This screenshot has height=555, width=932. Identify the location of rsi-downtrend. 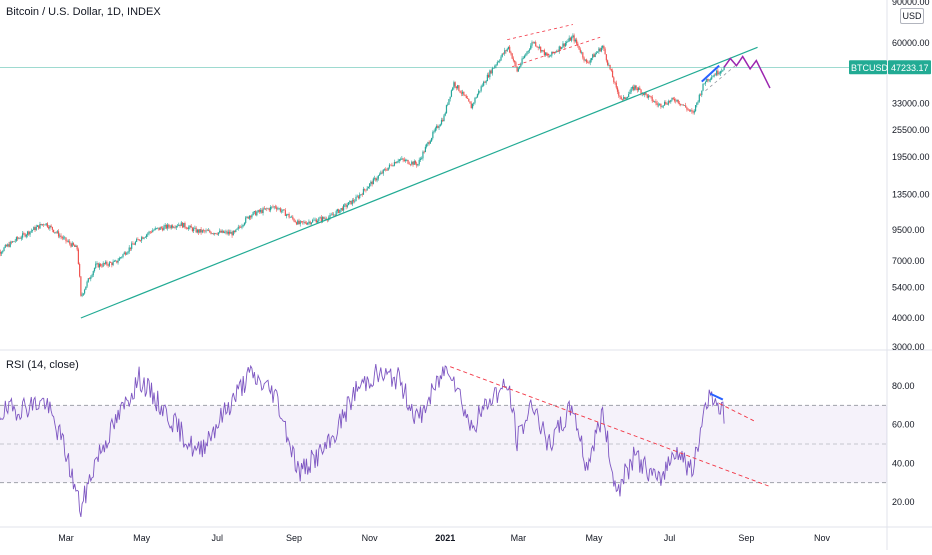
(610, 426).